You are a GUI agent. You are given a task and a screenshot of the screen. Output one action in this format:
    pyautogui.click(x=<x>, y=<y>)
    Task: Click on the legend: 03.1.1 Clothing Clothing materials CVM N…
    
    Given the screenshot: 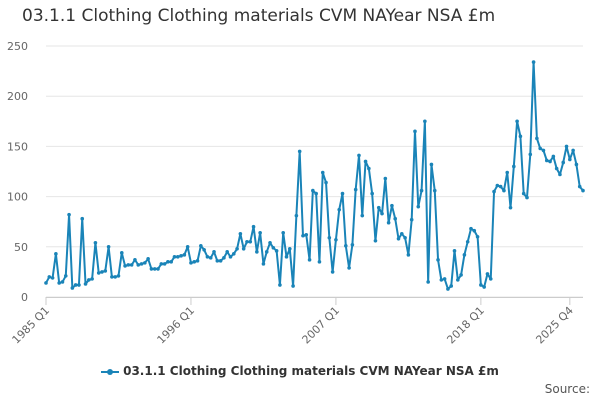 What is the action you would take?
    pyautogui.click(x=300, y=371)
    